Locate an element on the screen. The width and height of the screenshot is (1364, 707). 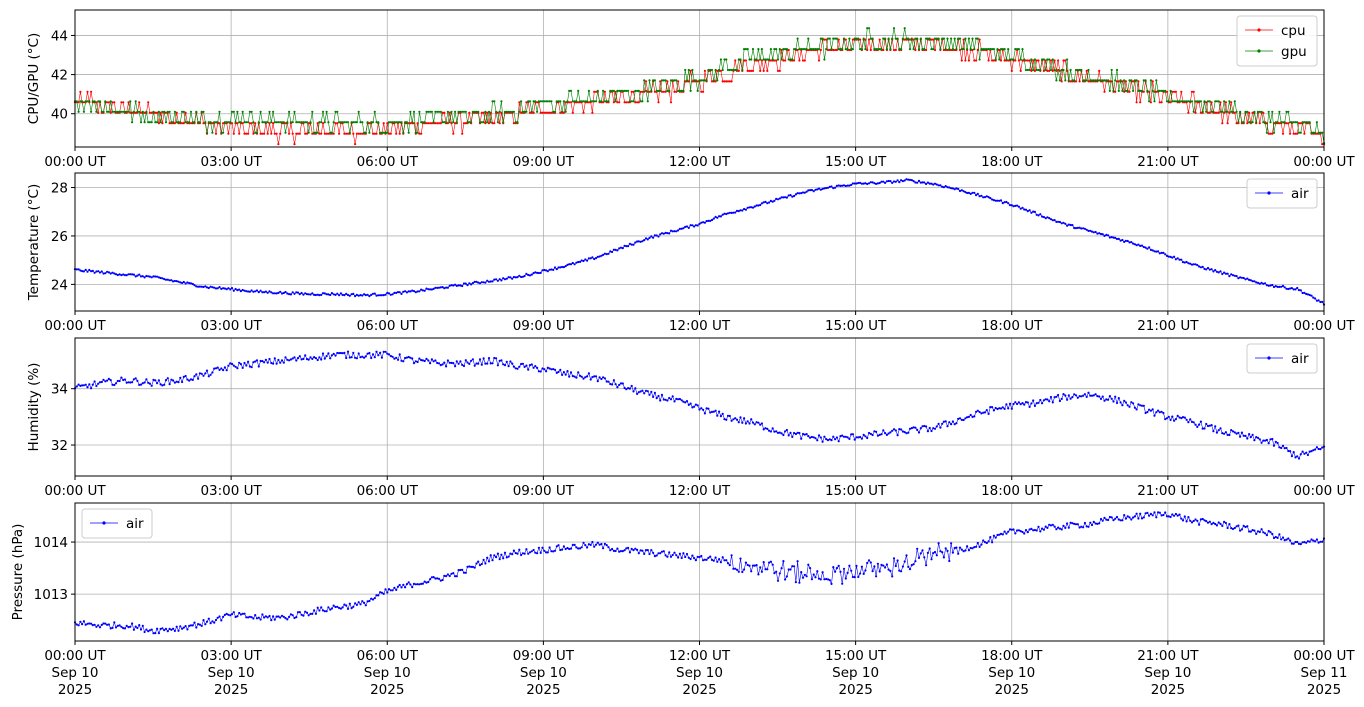
x-tick-label: 2025 is located at coordinates (855, 690).